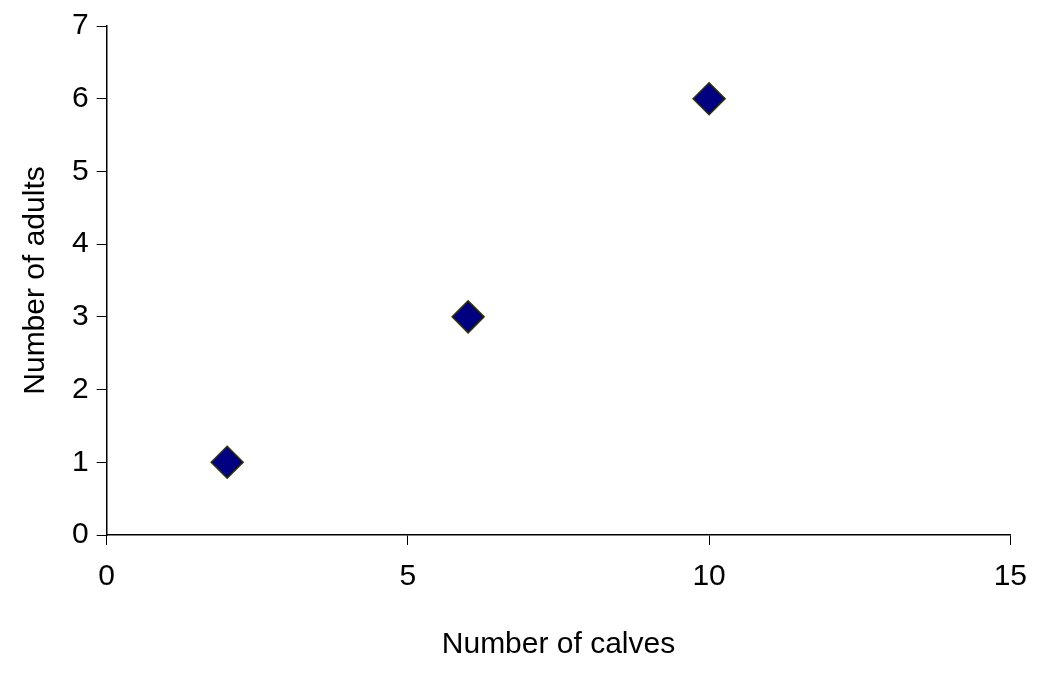 This screenshot has height=679, width=1041. Describe the element at coordinates (80, 533) in the screenshot. I see `y-tick-label: 0` at that location.